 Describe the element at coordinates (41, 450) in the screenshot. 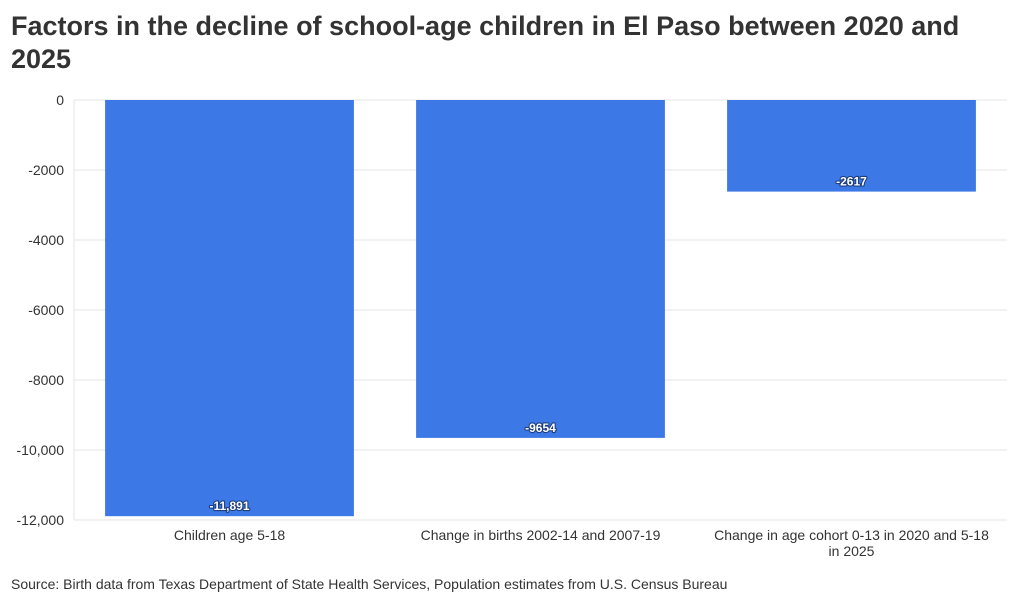

I see `y-tick-label: -10,000` at that location.